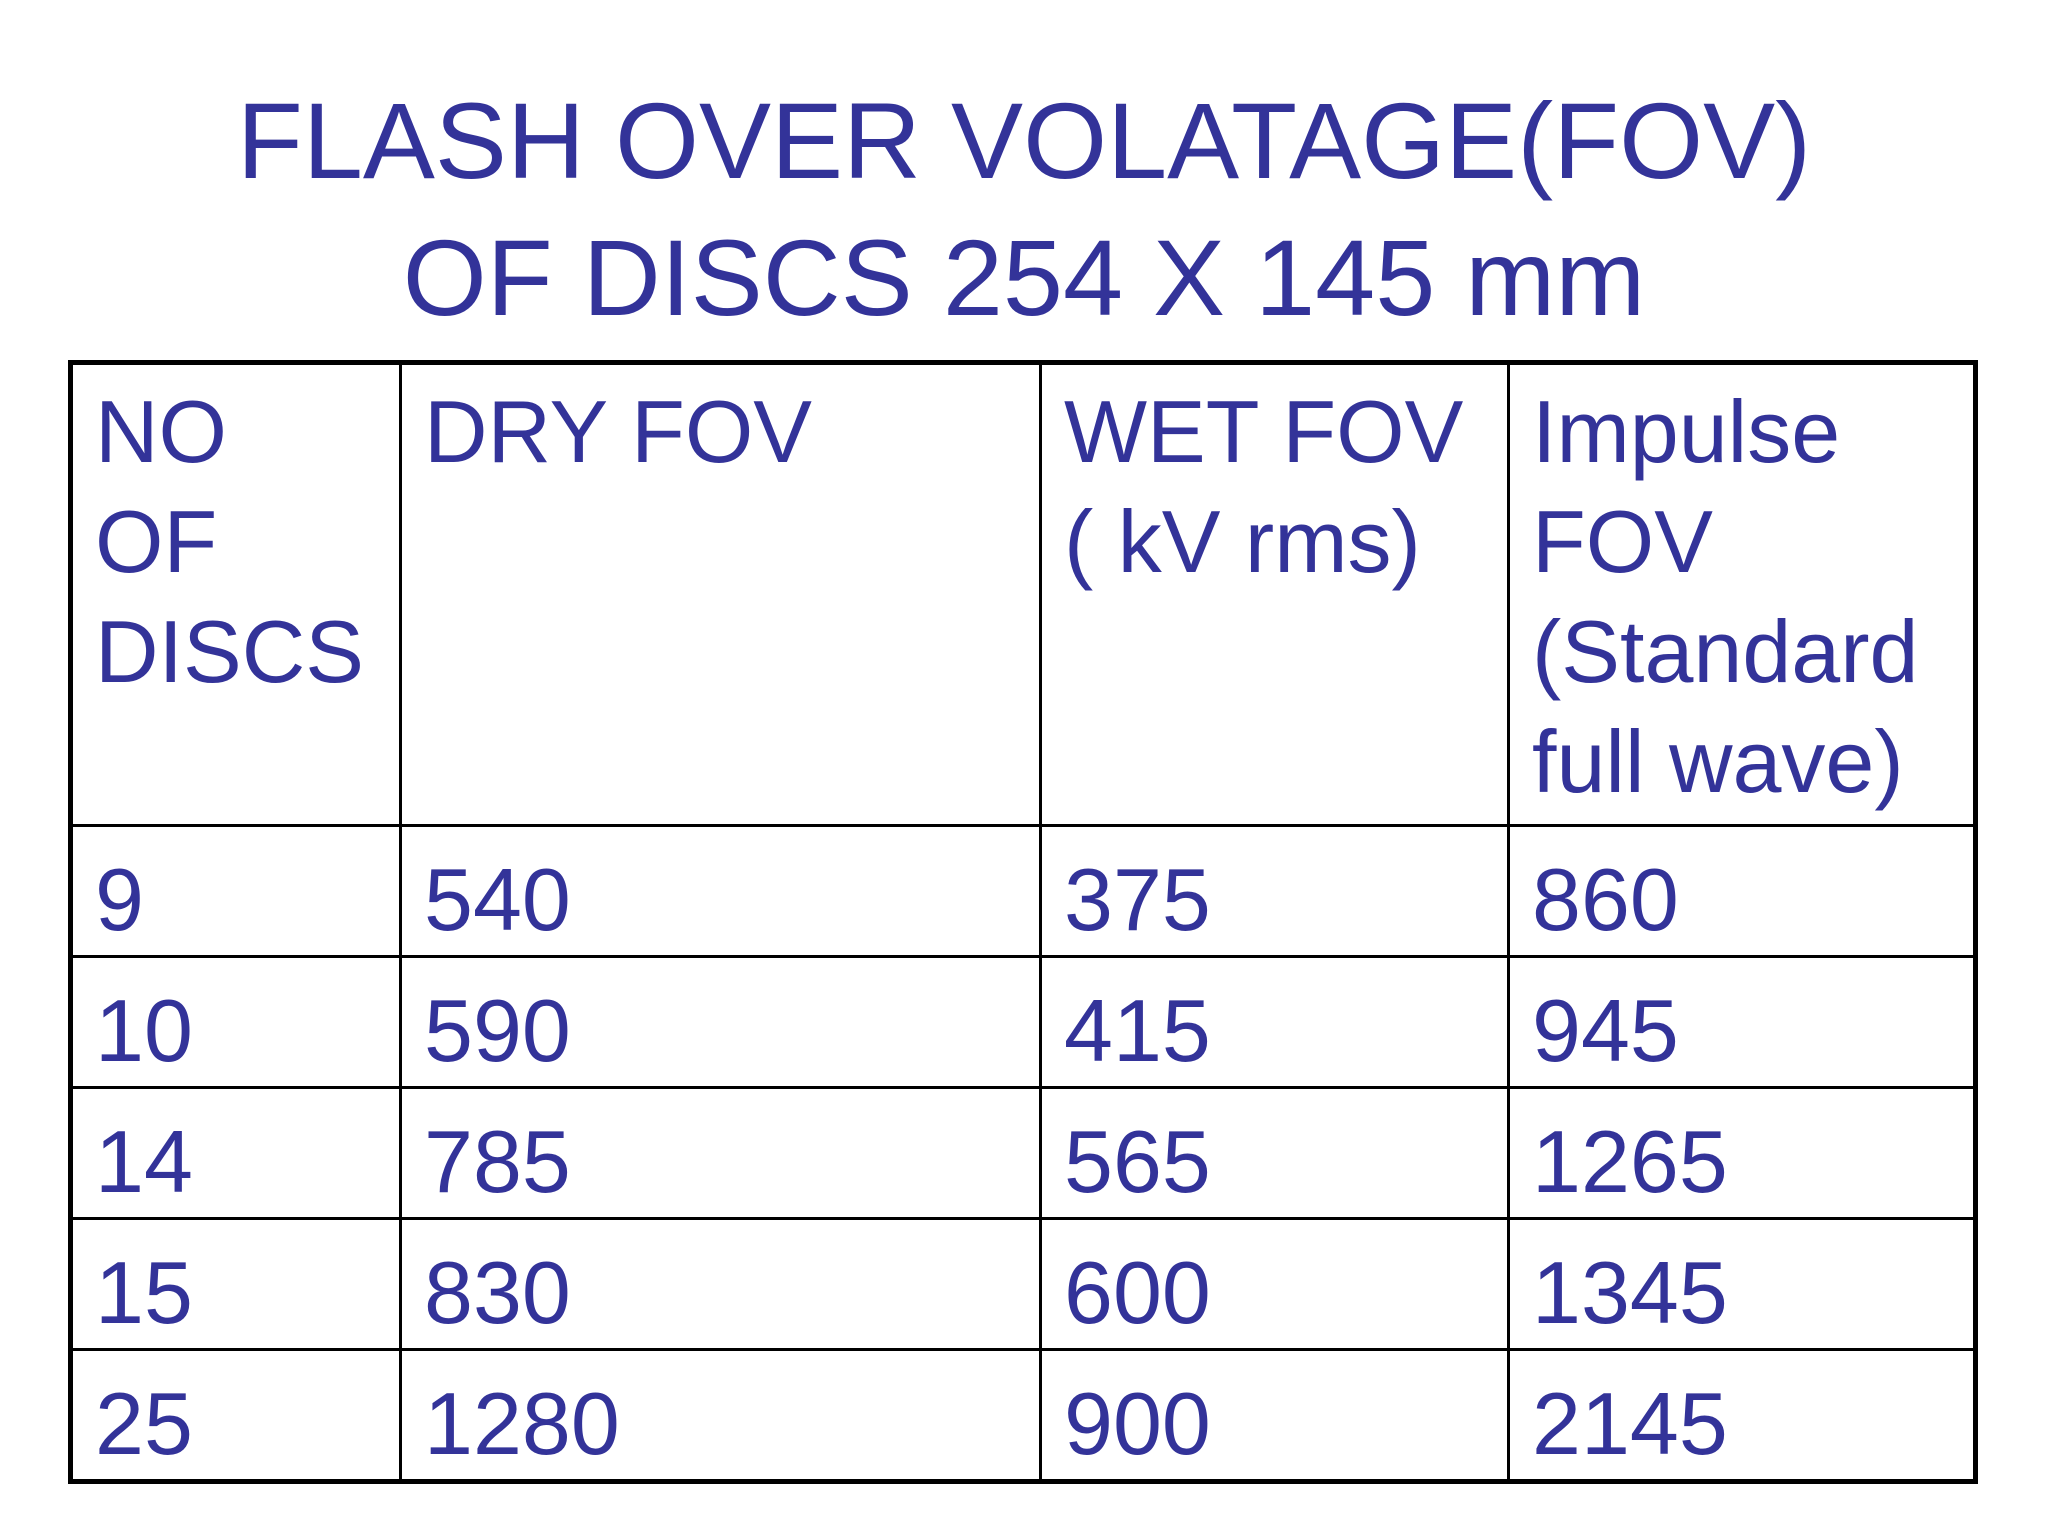 The width and height of the screenshot is (2048, 1536). I want to click on cell-impulse-fov: 2145, so click(1742, 1415).